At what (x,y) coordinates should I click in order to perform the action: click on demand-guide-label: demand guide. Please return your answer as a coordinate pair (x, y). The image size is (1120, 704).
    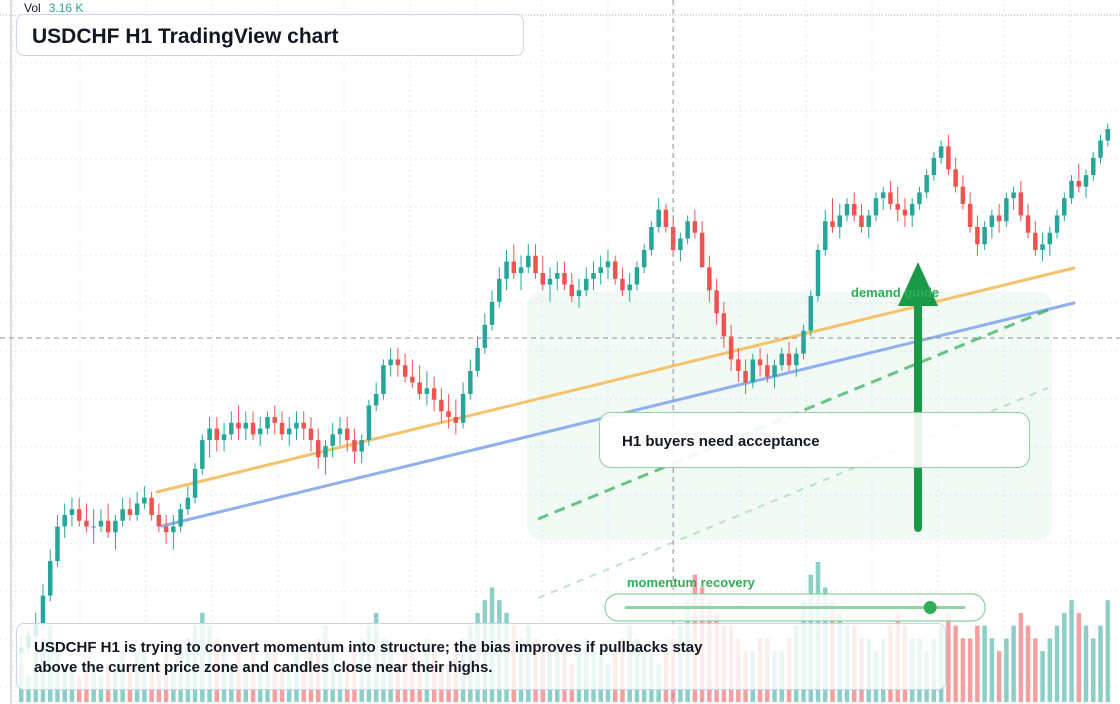
    Looking at the image, I should click on (895, 292).